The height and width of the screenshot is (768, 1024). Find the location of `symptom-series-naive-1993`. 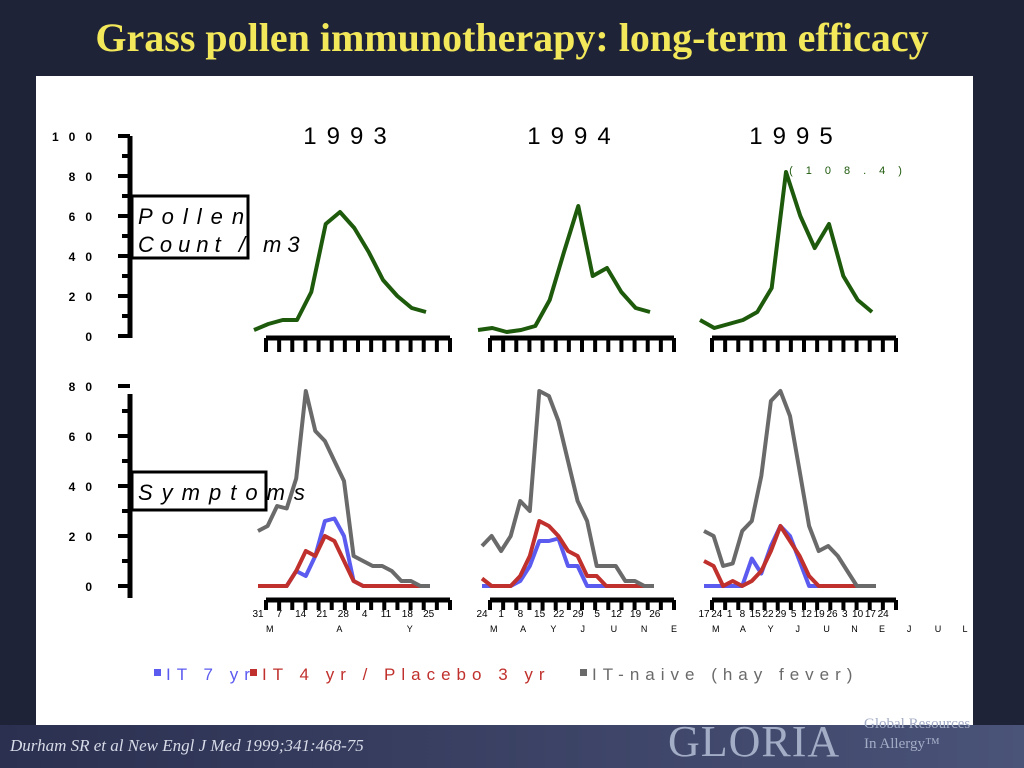

symptom-series-naive-1993 is located at coordinates (343, 488).